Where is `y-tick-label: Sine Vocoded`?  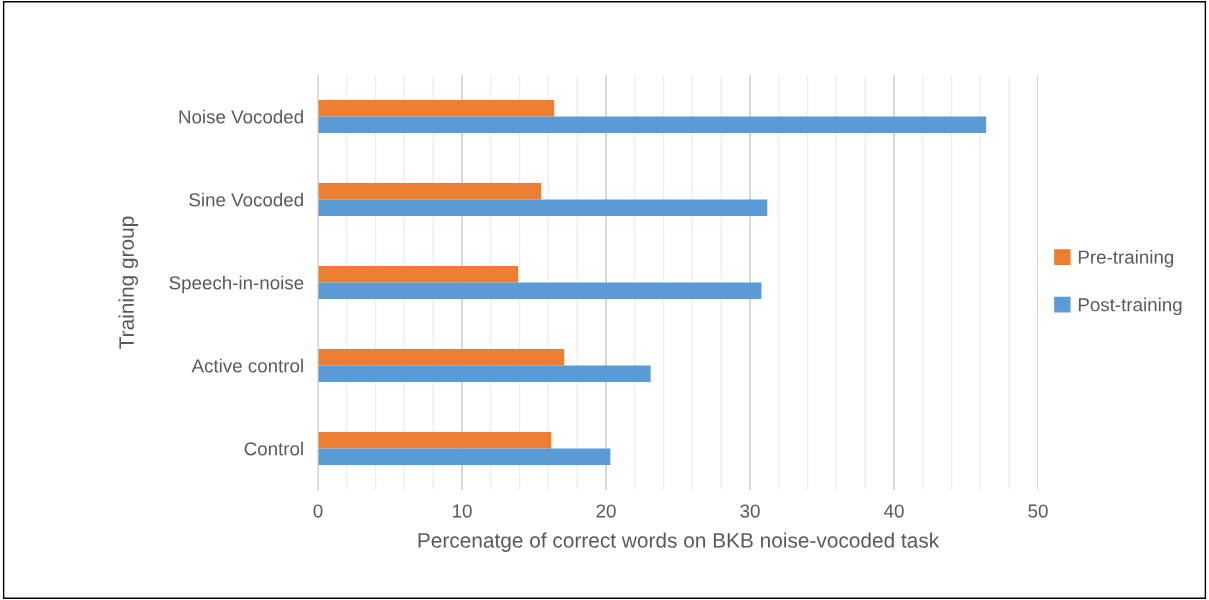 y-tick-label: Sine Vocoded is located at coordinates (246, 199).